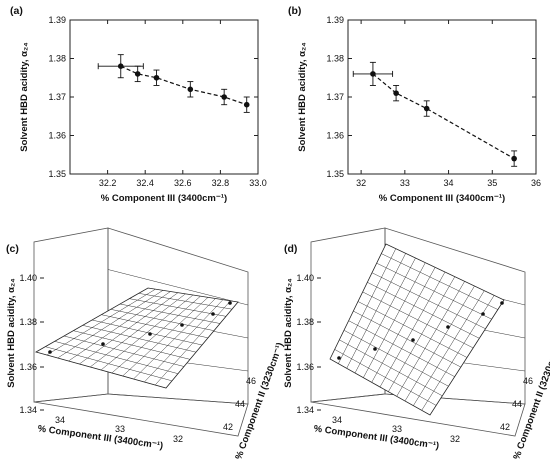 The height and width of the screenshot is (464, 550). Describe the element at coordinates (108, 183) in the screenshot. I see `x-tick-label: 32.2` at that location.